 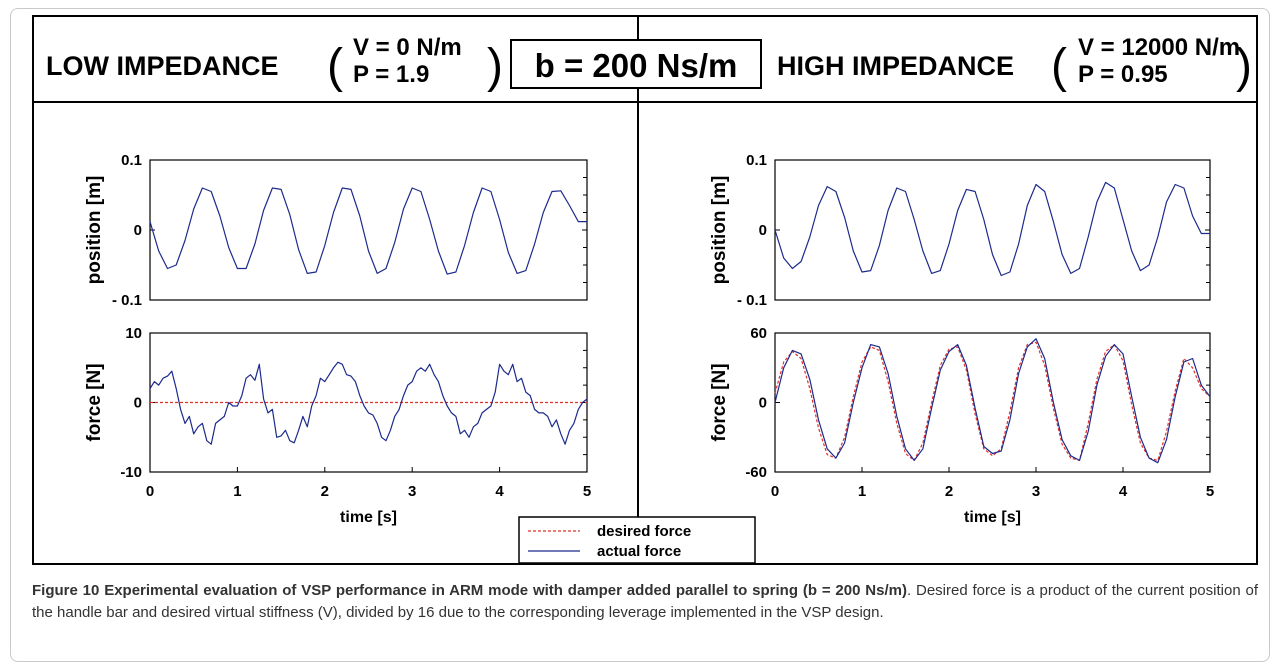 What do you see at coordinates (368, 403) in the screenshot?
I see `low-force-actual-force-line` at bounding box center [368, 403].